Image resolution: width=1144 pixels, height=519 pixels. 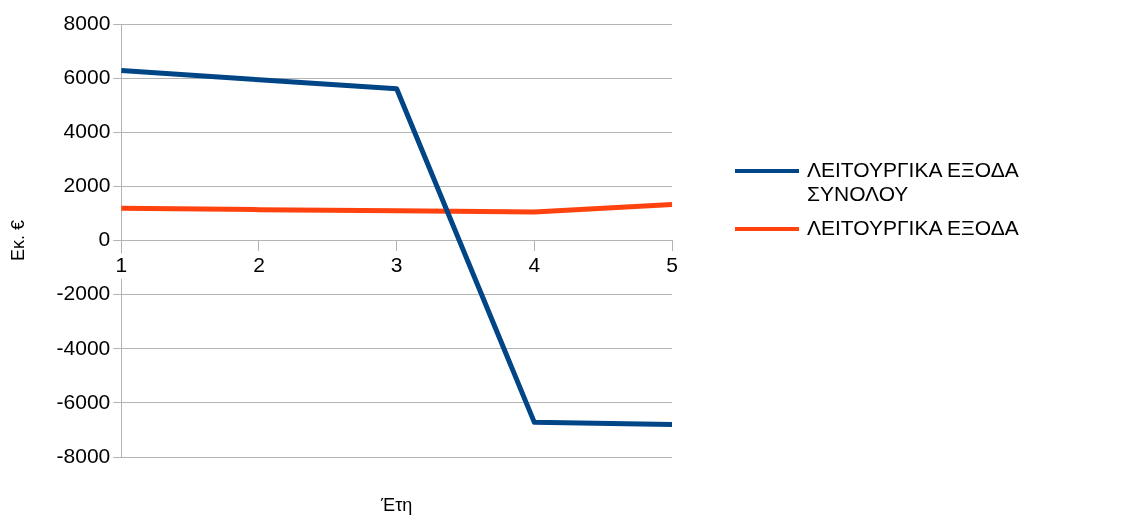 I want to click on y-tick-label: 6000, so click(x=87, y=76).